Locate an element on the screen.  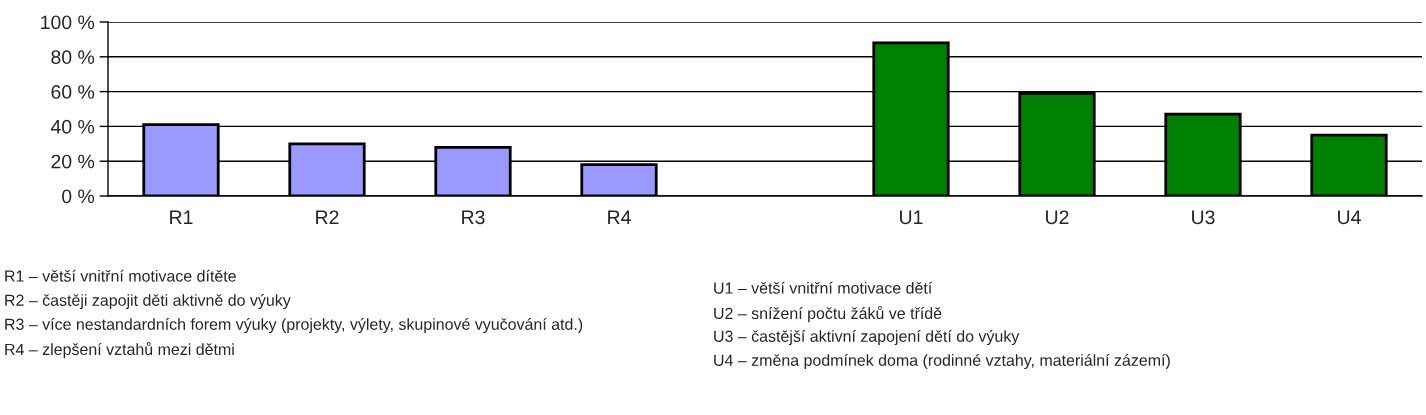
text: U3 – častější aktivní zapojení dětí do výuky is located at coordinates (867, 338).